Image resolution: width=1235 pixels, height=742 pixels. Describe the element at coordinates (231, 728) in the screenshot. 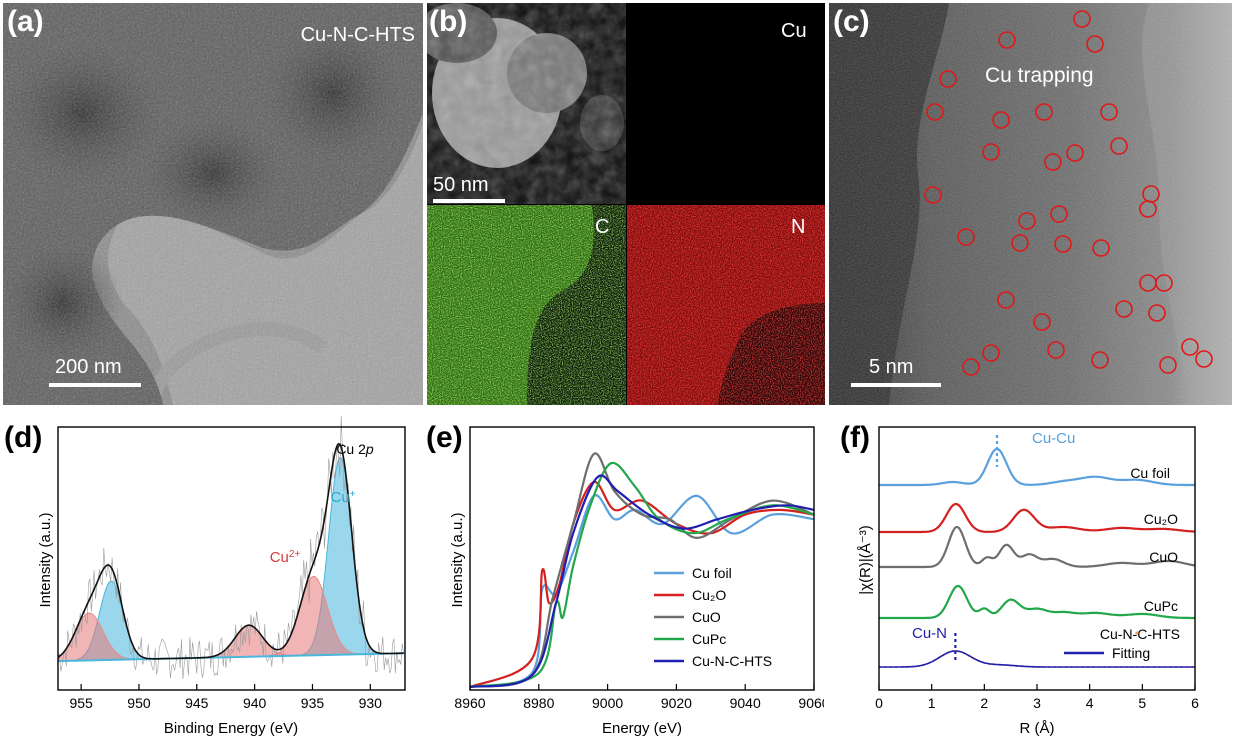

I see `xps-x-axis-label: Binding Energy (eV)` at that location.